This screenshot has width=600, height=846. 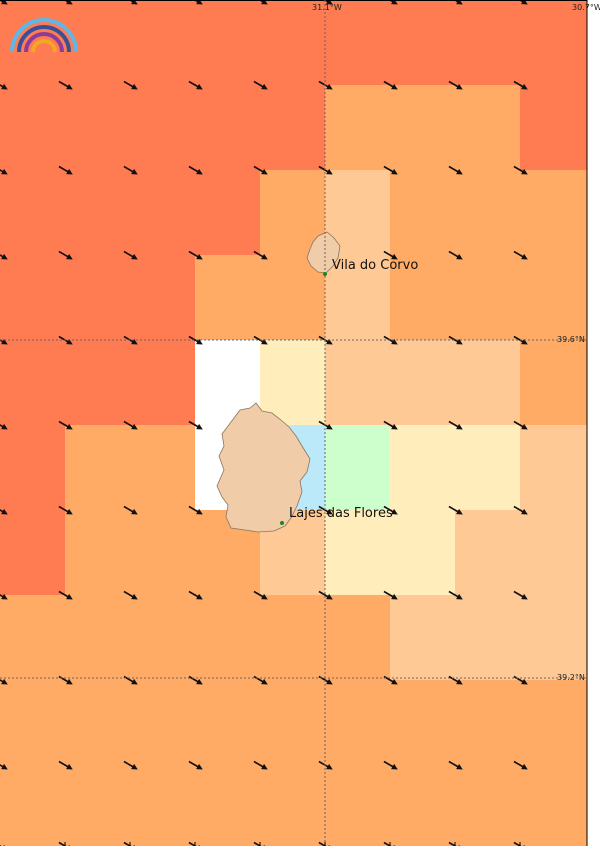 What do you see at coordinates (282, 523) in the screenshot?
I see `lajes-das-flores-marker` at bounding box center [282, 523].